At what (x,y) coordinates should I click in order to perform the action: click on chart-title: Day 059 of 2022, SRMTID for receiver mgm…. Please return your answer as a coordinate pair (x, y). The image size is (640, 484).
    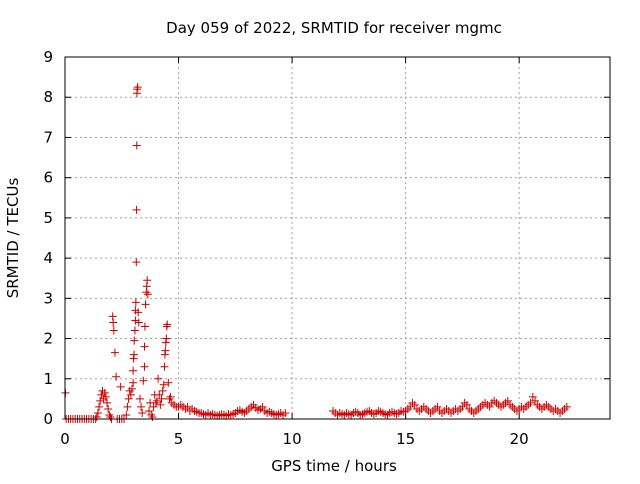
    Looking at the image, I should click on (334, 28).